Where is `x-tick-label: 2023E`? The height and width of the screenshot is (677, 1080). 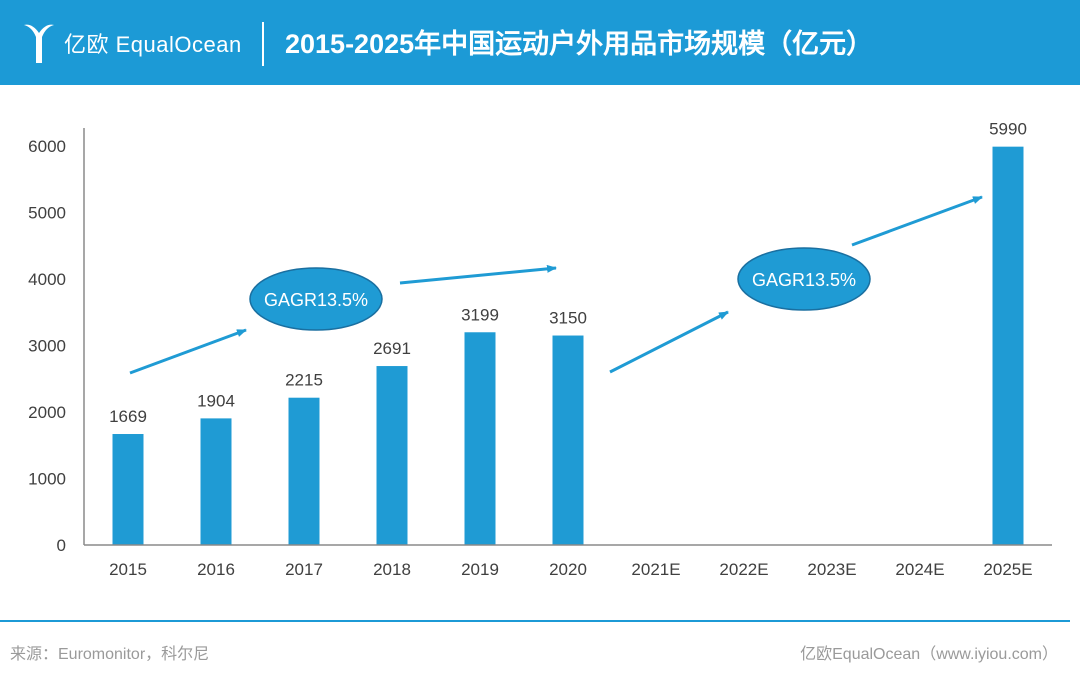 x-tick-label: 2023E is located at coordinates (831, 569).